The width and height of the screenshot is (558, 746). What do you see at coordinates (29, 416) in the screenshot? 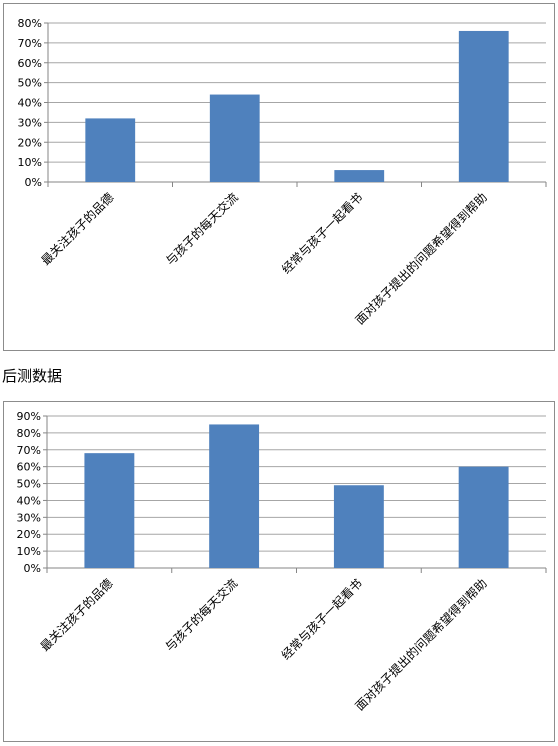
I see `y-tick-label: 90%` at bounding box center [29, 416].